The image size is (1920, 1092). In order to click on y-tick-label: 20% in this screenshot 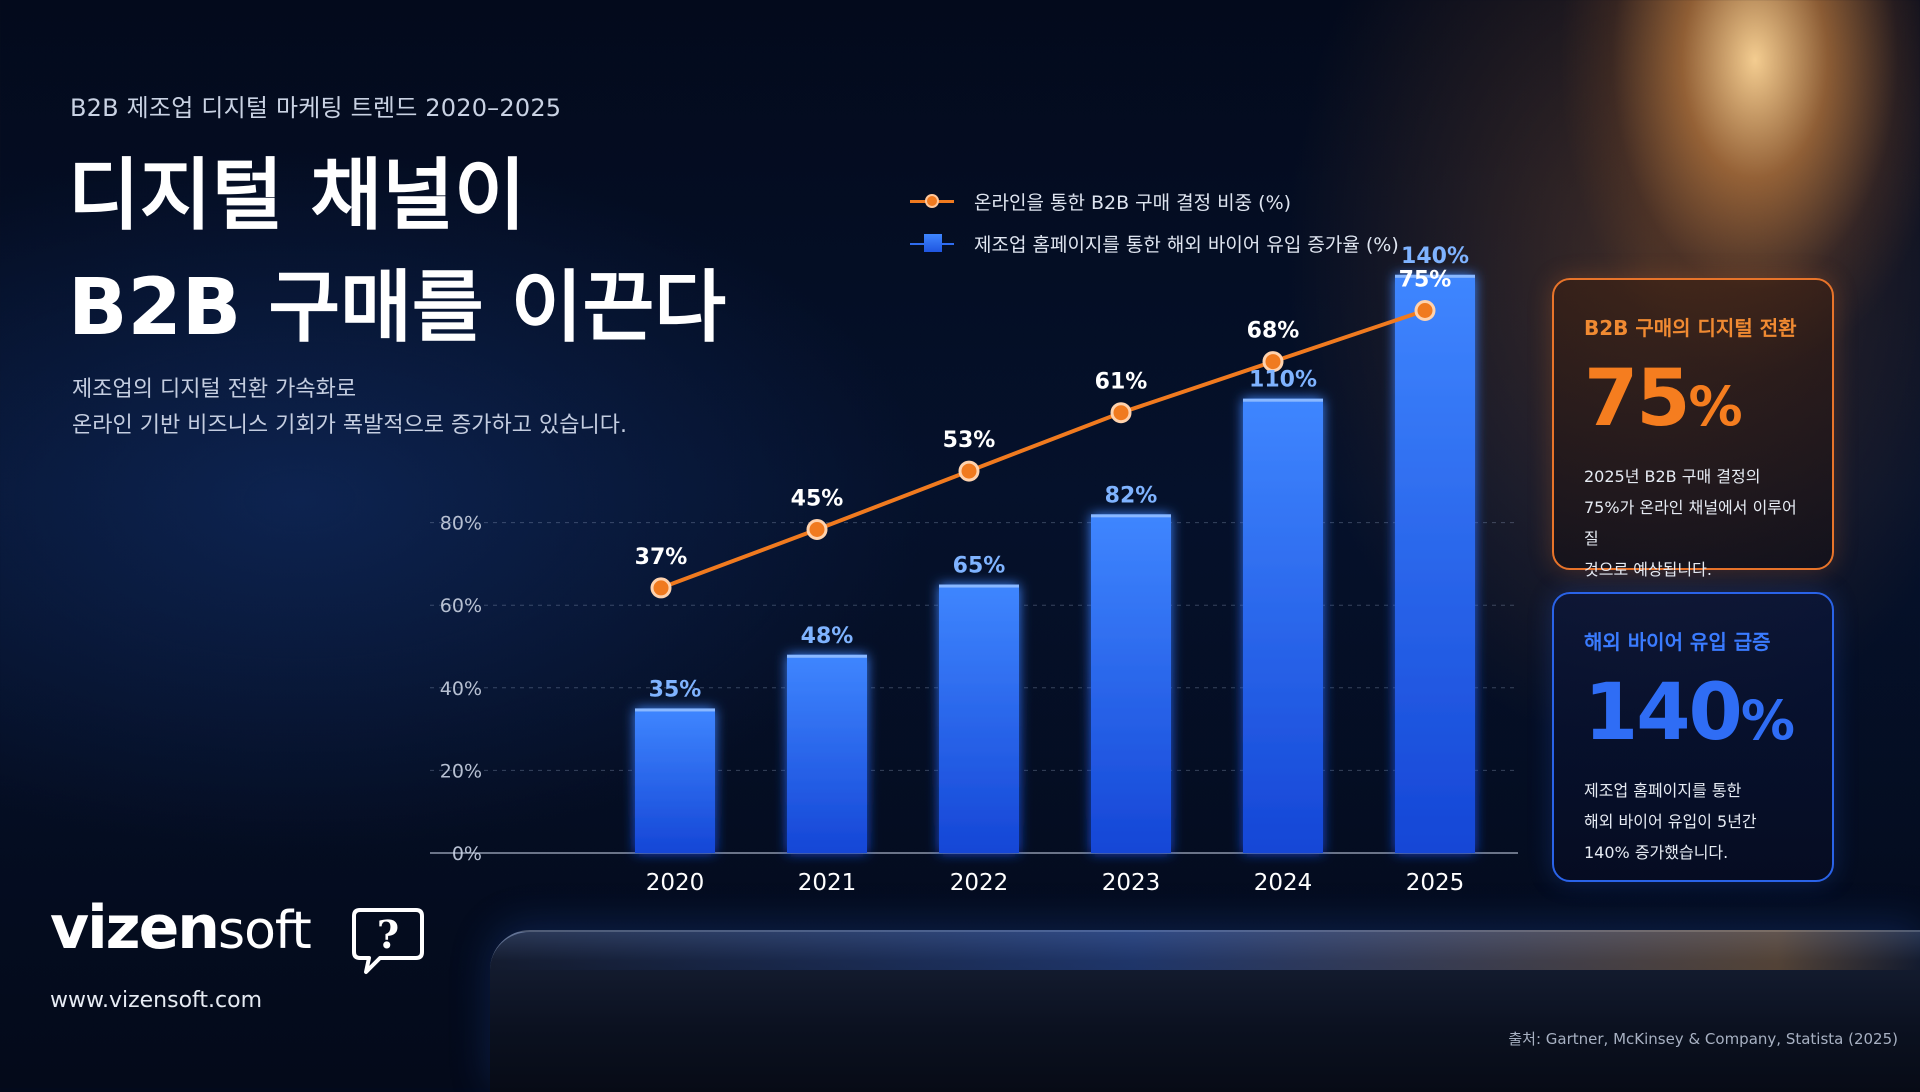, I will do `click(461, 771)`.